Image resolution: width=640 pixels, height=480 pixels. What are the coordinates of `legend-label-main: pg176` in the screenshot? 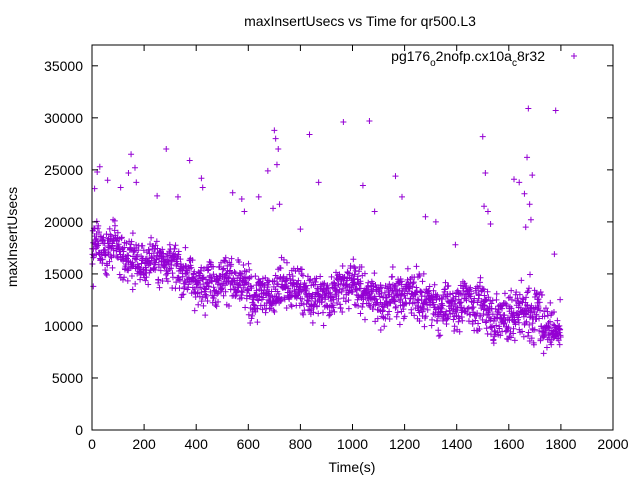 It's located at (410, 56).